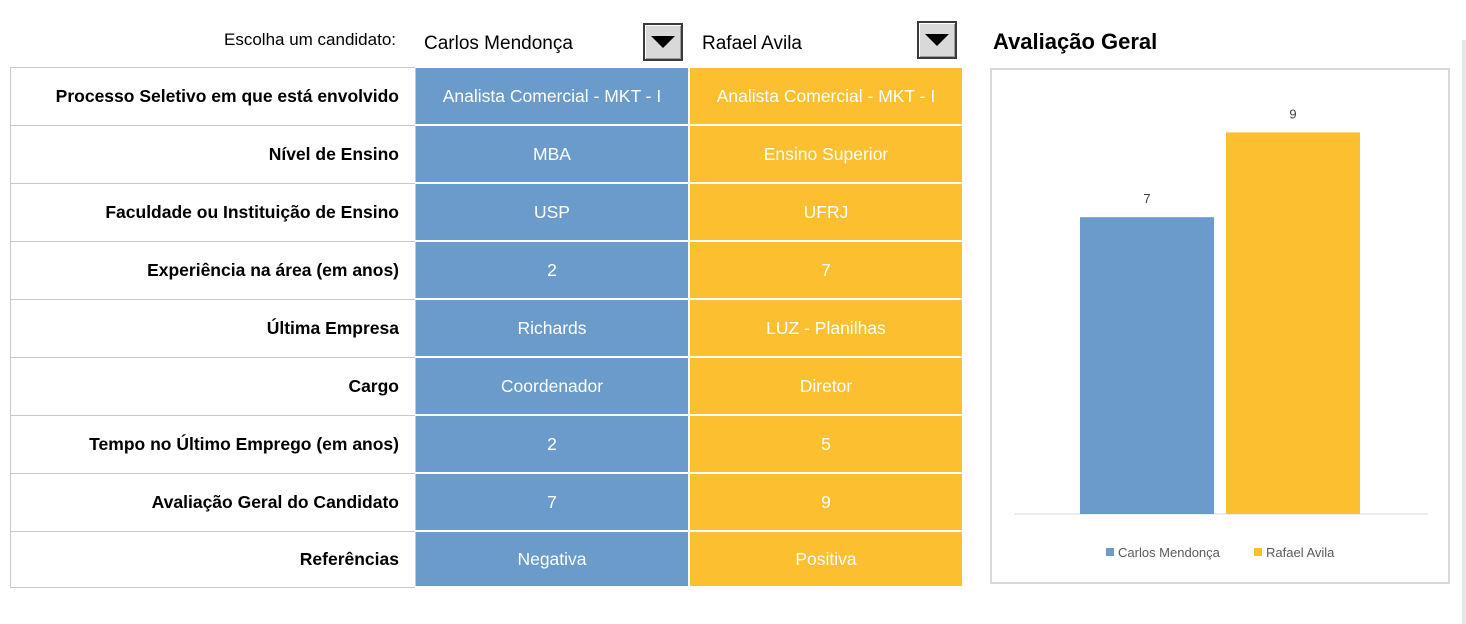  I want to click on candidate2-cell: Positiva, so click(826, 559).